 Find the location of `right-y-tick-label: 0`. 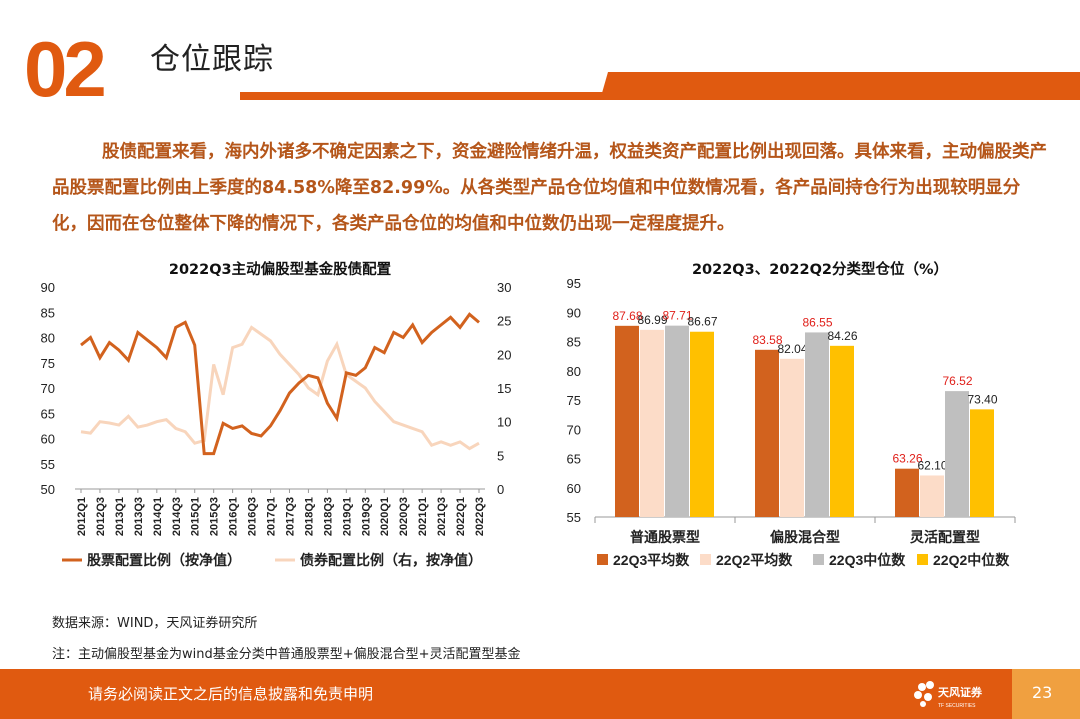

right-y-tick-label: 0 is located at coordinates (500, 489).